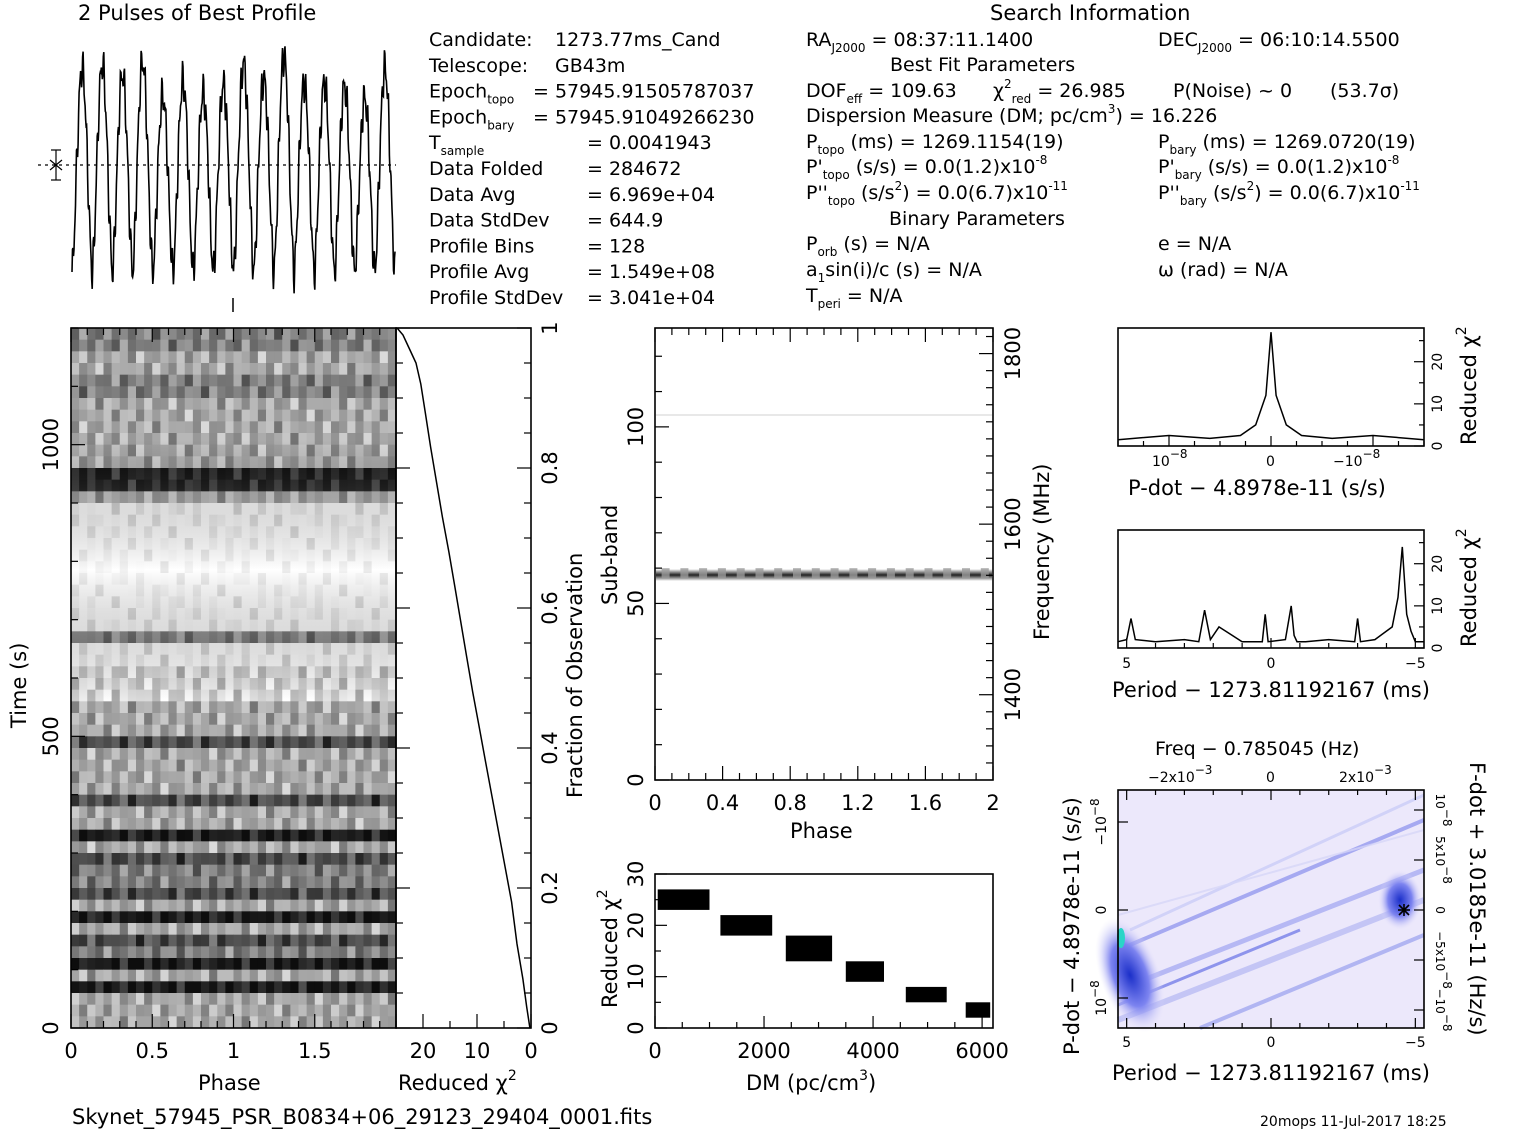 The height and width of the screenshot is (1133, 1517). What do you see at coordinates (1438, 362) in the screenshot?
I see `pd-ytick-label: 20` at bounding box center [1438, 362].